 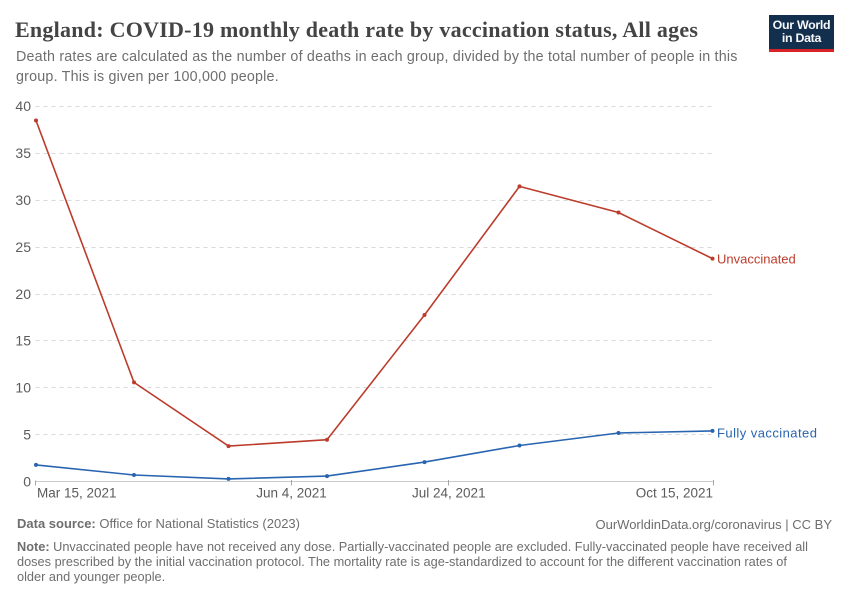 I want to click on svg-text: 25, so click(x=23, y=247).